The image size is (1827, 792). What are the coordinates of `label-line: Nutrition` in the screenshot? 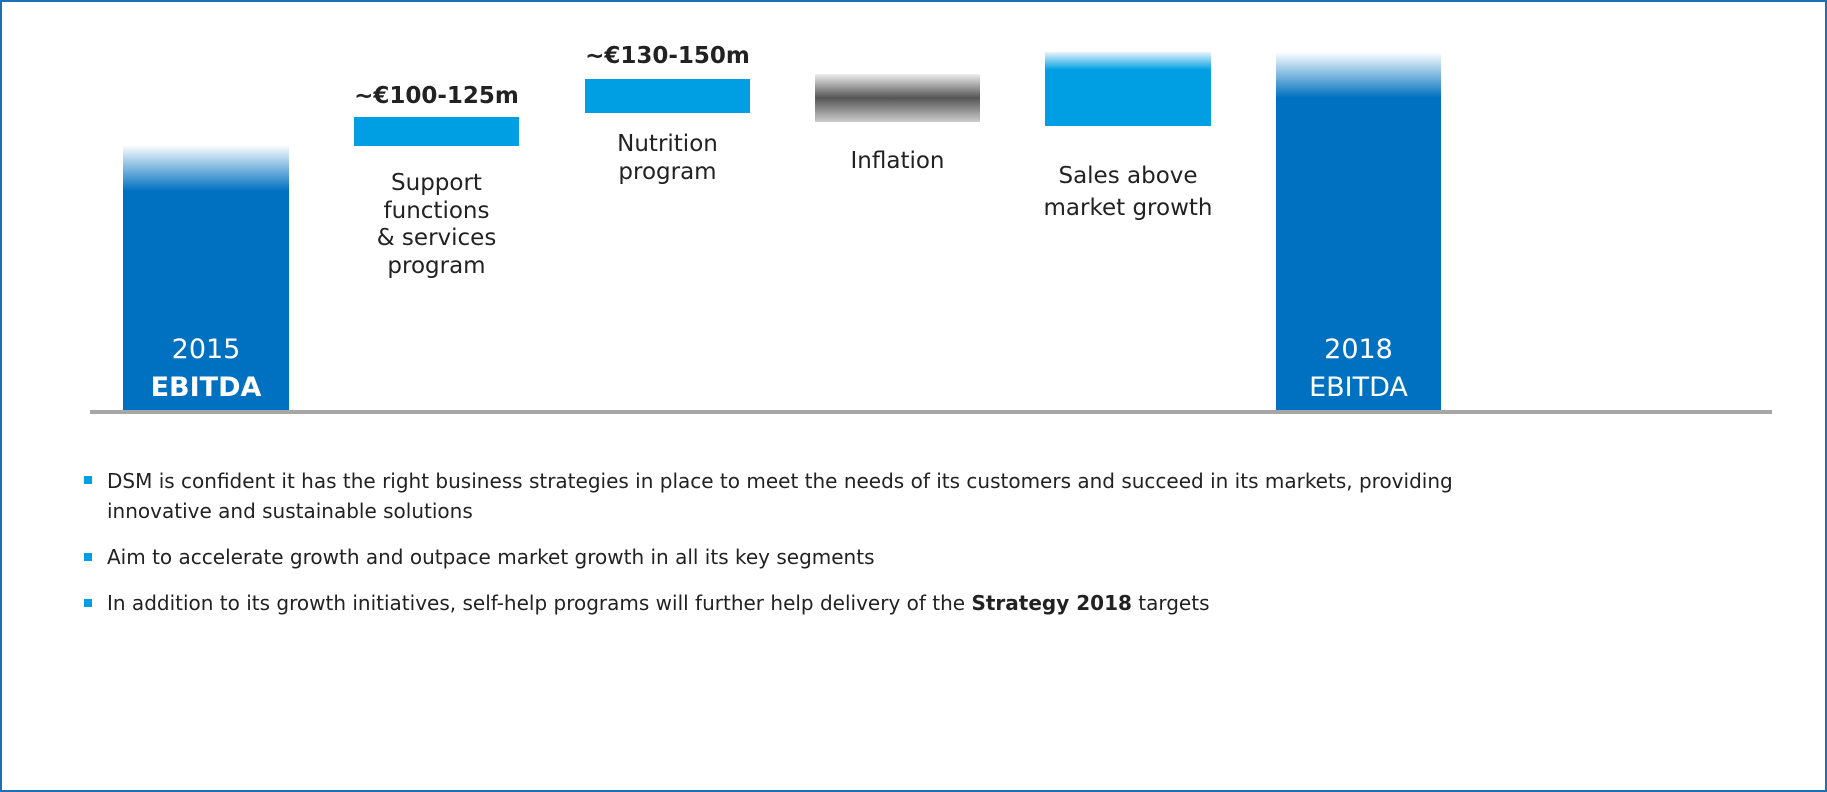 It's located at (667, 144).